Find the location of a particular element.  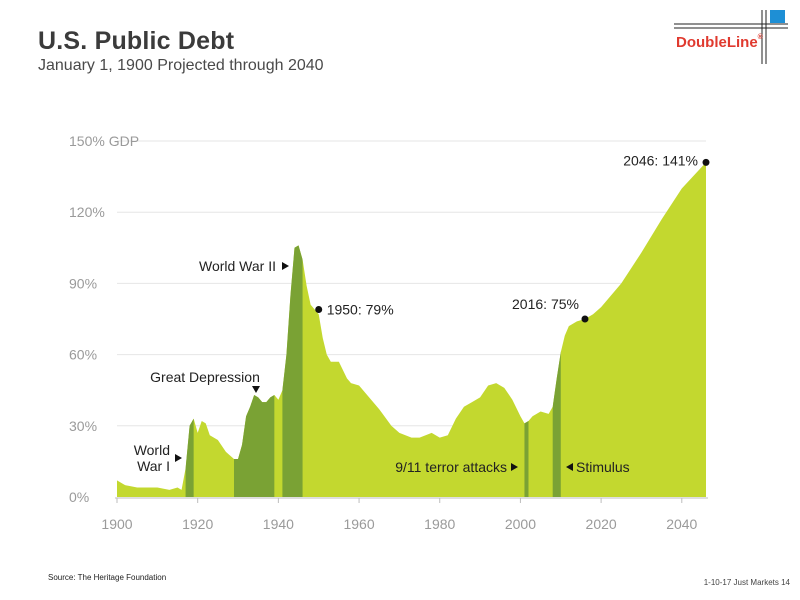

annotation-ww1-line1: World is located at coordinates (152, 450).